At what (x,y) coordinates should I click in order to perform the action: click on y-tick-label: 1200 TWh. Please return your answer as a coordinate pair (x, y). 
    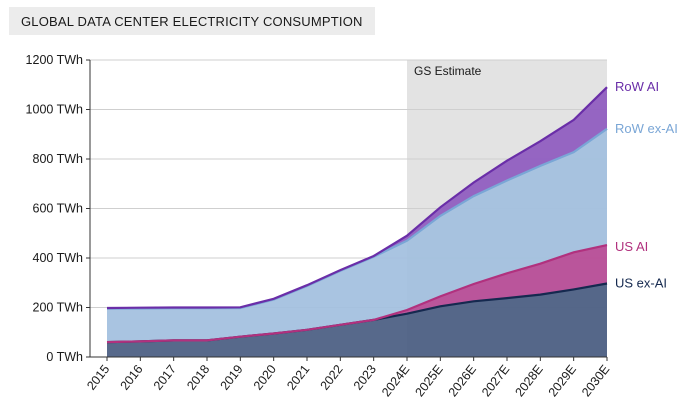
    Looking at the image, I should click on (54, 60).